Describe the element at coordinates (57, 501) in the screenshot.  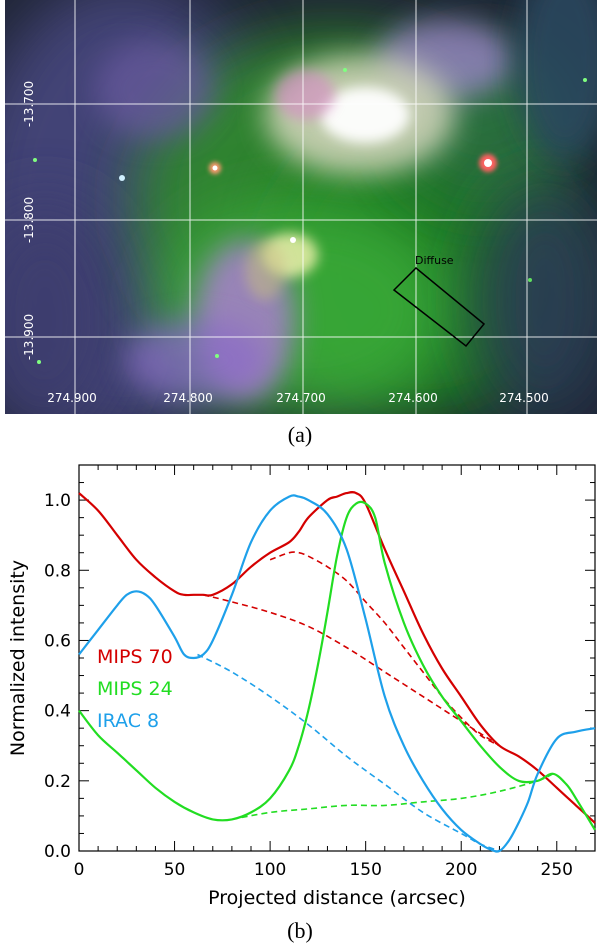
I see `y-tick-label: 1.0` at that location.